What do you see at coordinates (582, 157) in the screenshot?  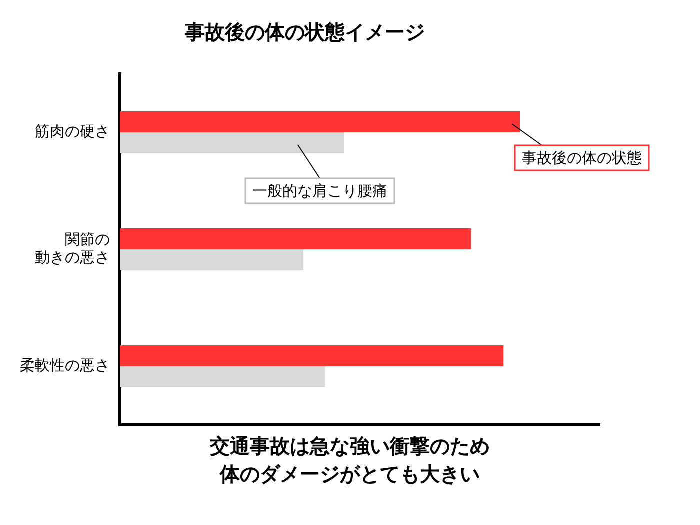 I see `series-label: 事故後の体の状態` at bounding box center [582, 157].